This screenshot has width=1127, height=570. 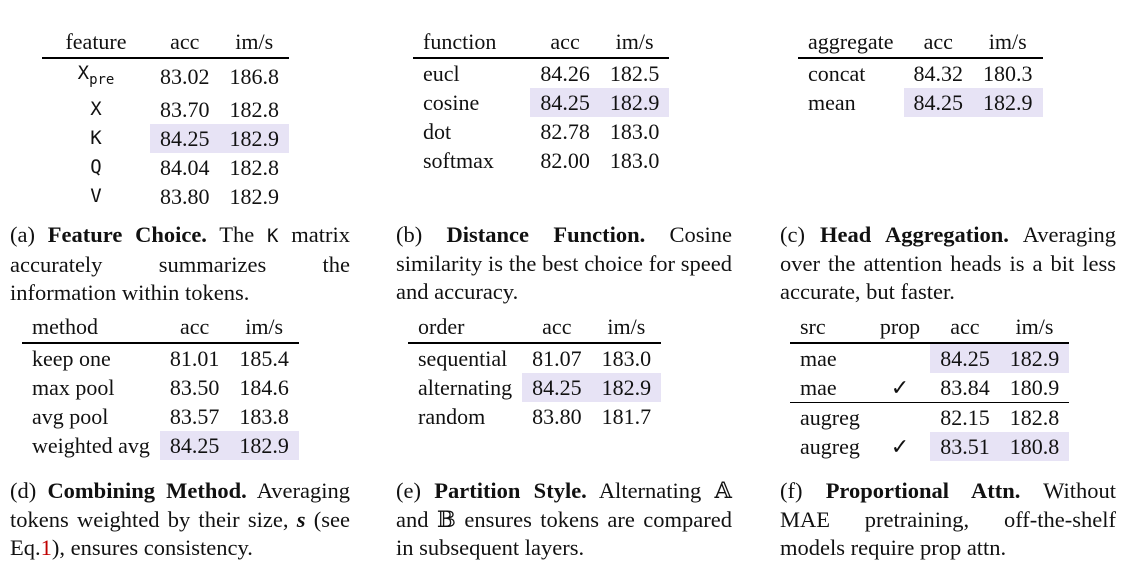 What do you see at coordinates (900, 327) in the screenshot?
I see `col-header: prop` at bounding box center [900, 327].